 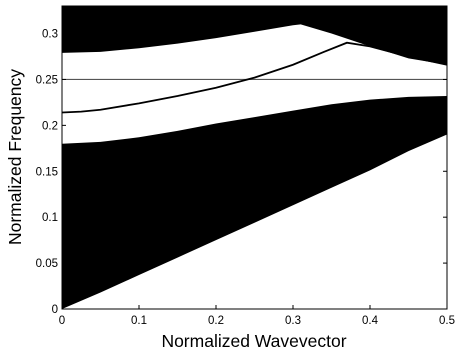 I want to click on y-tick-label: 0.1, so click(x=50, y=218).